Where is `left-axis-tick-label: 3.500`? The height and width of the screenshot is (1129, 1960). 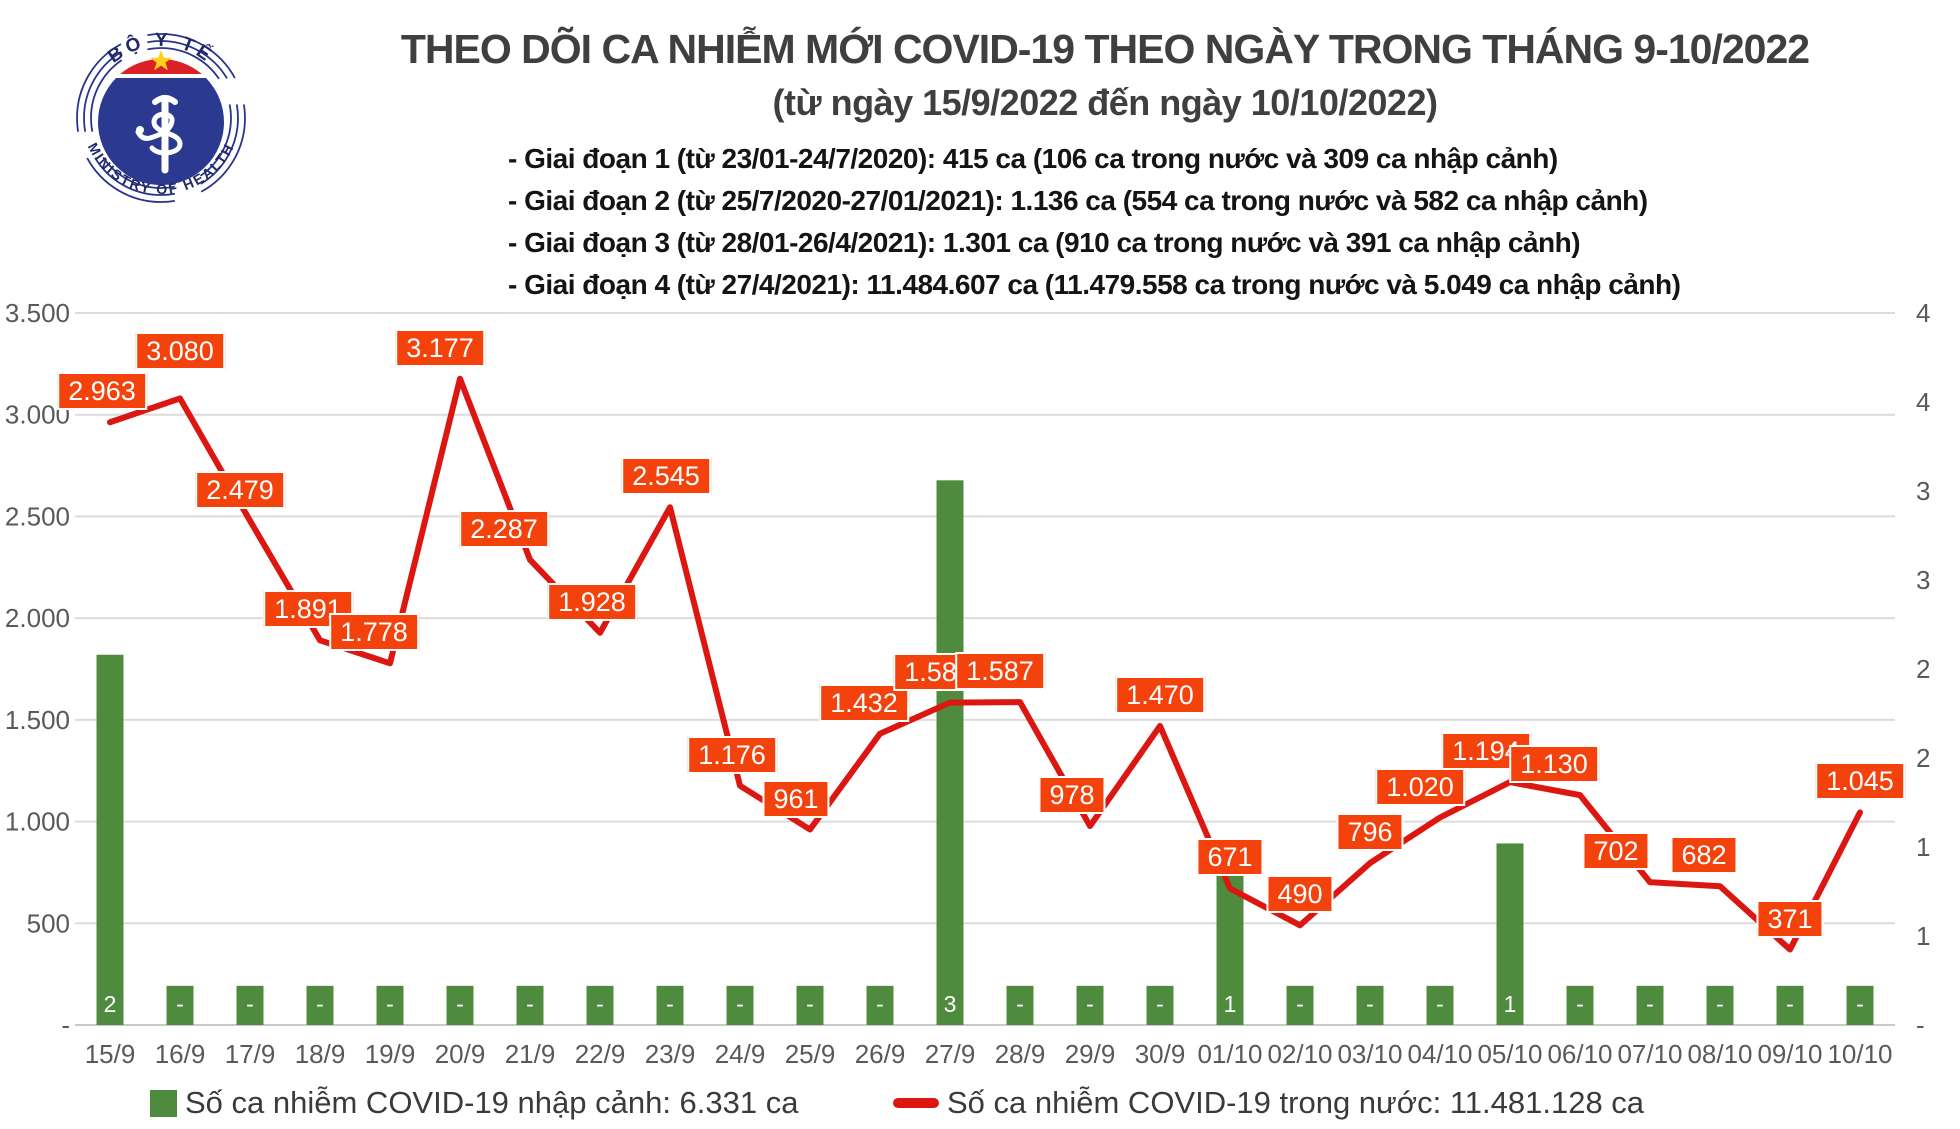 left-axis-tick-label: 3.500 is located at coordinates (37, 313).